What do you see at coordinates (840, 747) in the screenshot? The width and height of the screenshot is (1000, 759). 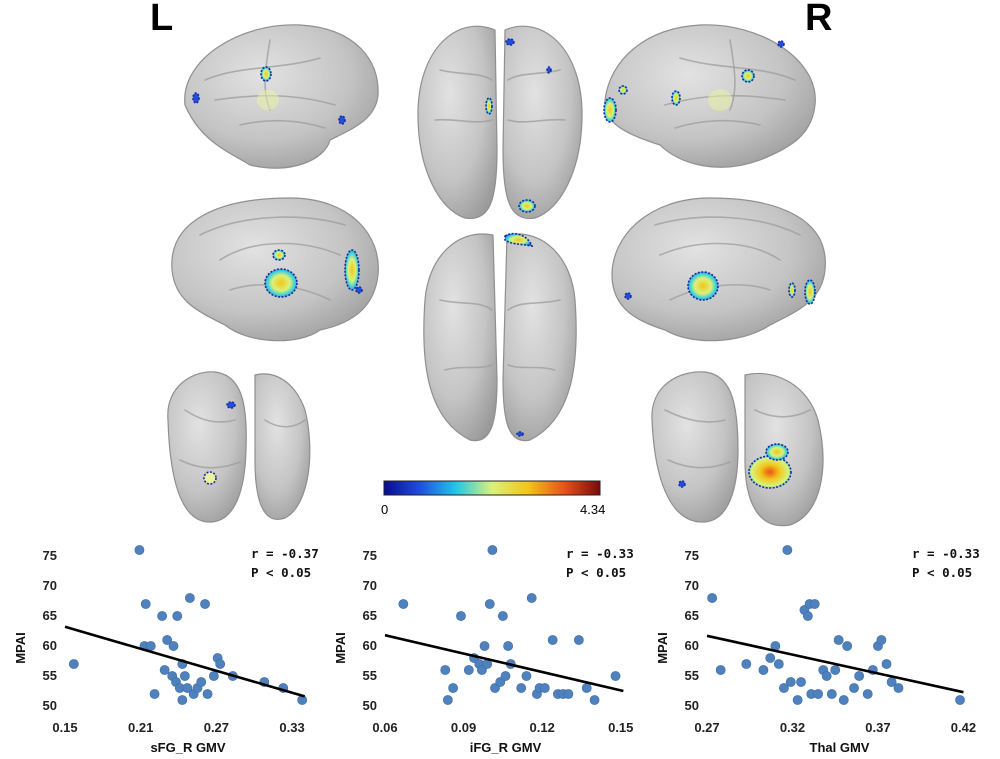 I see `x-axis-title: Thal GMV` at bounding box center [840, 747].